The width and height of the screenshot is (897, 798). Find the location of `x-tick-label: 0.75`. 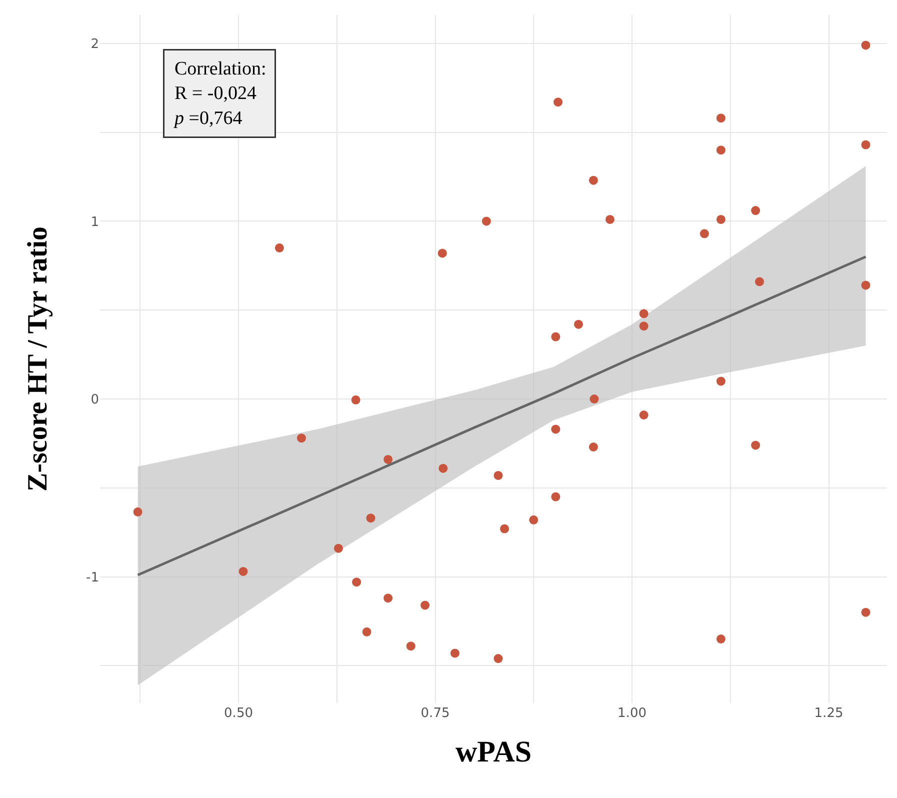

x-tick-label: 0.75 is located at coordinates (435, 713).